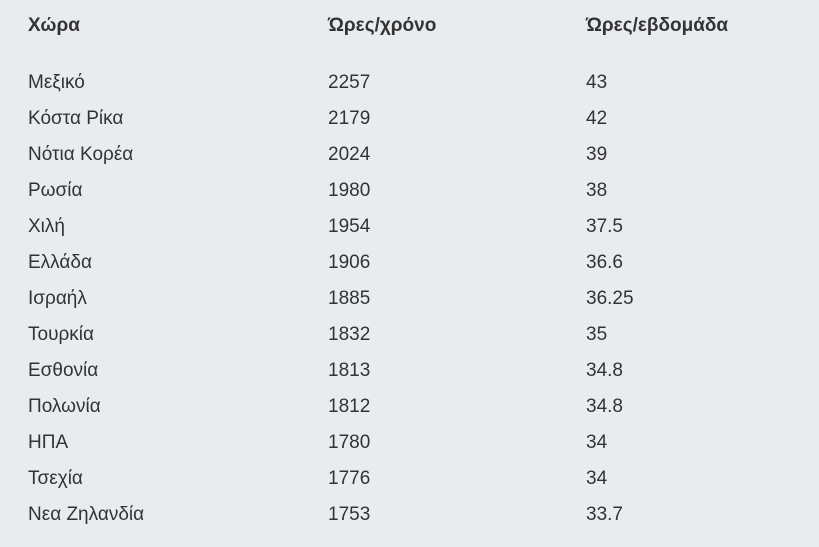  Describe the element at coordinates (63, 370) in the screenshot. I see `cell-country: Εσθονία` at that location.